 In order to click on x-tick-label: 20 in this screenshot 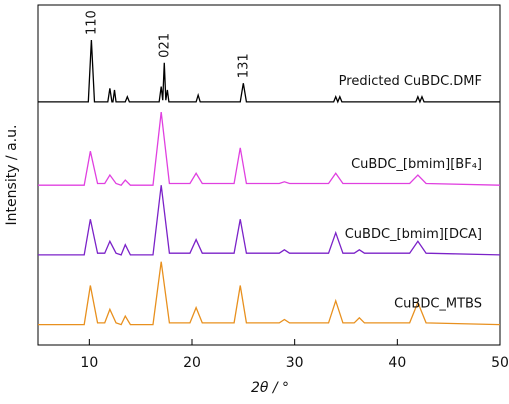, I will do `click(192, 363)`.